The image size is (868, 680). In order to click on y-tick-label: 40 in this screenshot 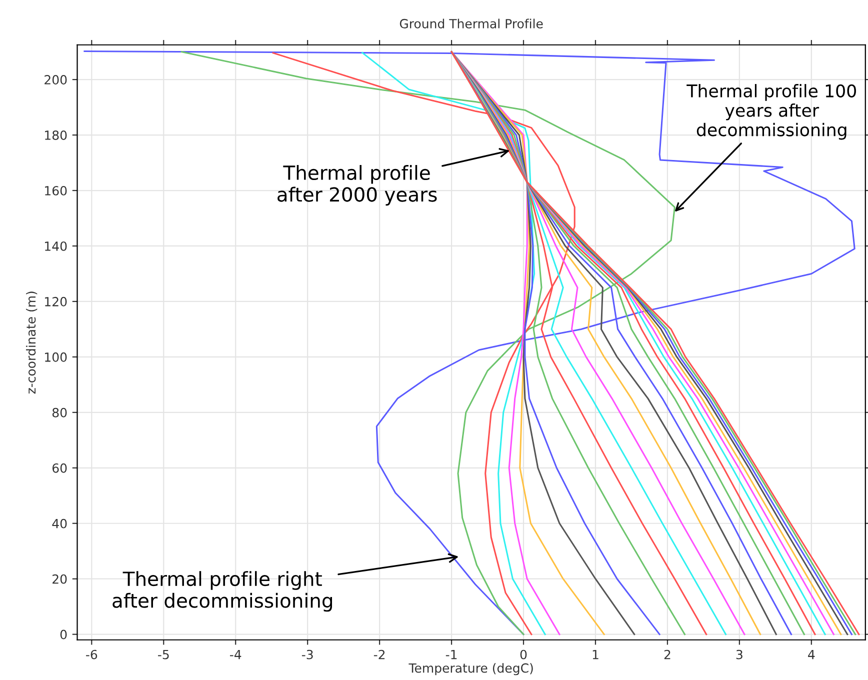, I will do `click(59, 523)`.